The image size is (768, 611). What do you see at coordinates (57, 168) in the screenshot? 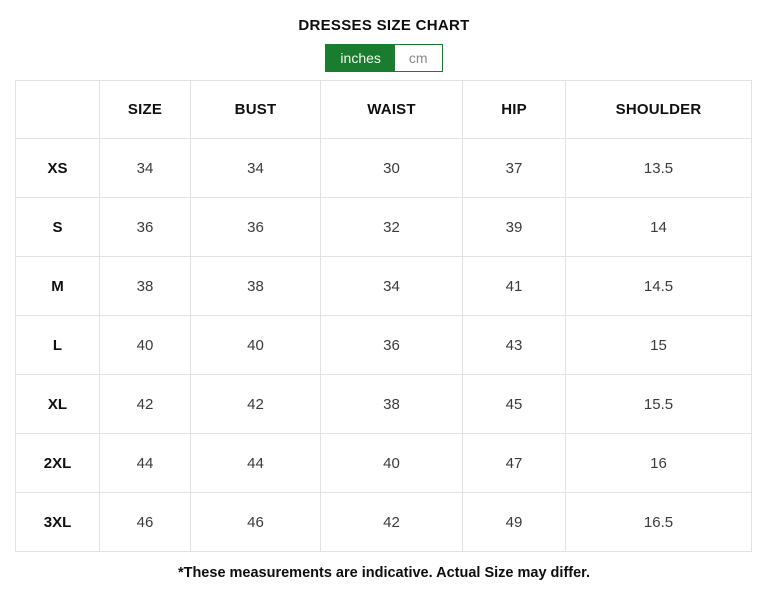
I see `size-row-label: XS` at bounding box center [57, 168].